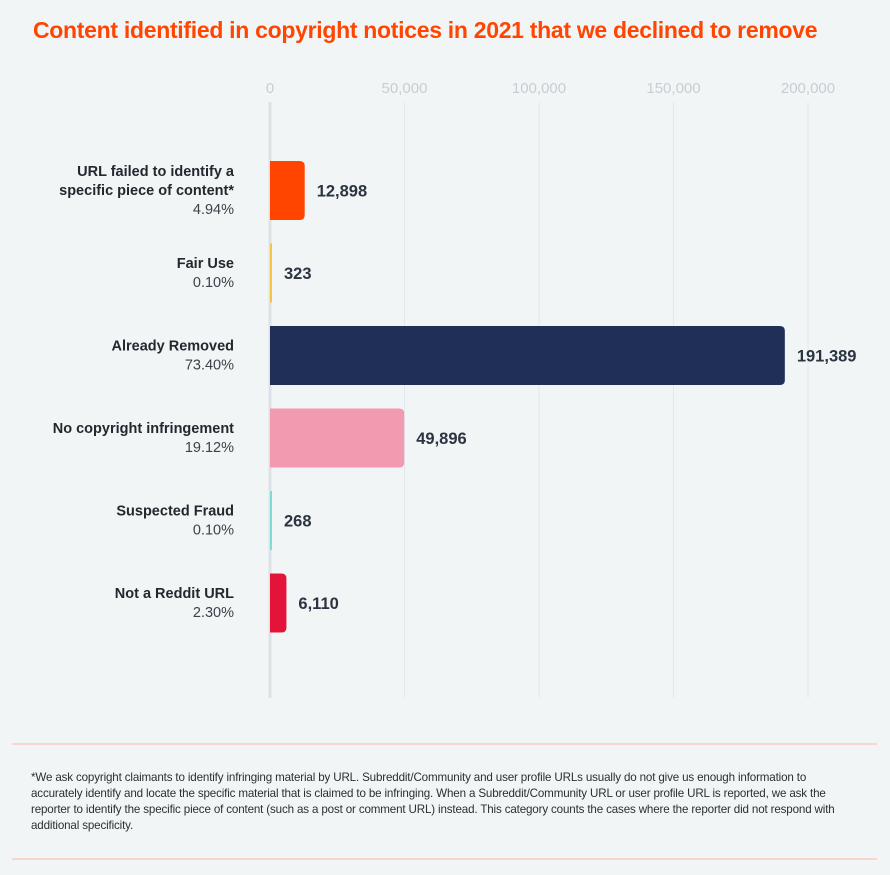 The height and width of the screenshot is (875, 890). Describe the element at coordinates (827, 357) in the screenshot. I see `value-label: 191,389` at that location.